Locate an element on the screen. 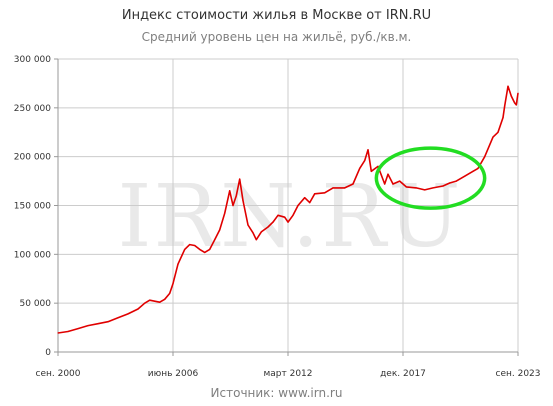 This screenshot has height=406, width=553. y-tick-label: 100 000 is located at coordinates (32, 255).